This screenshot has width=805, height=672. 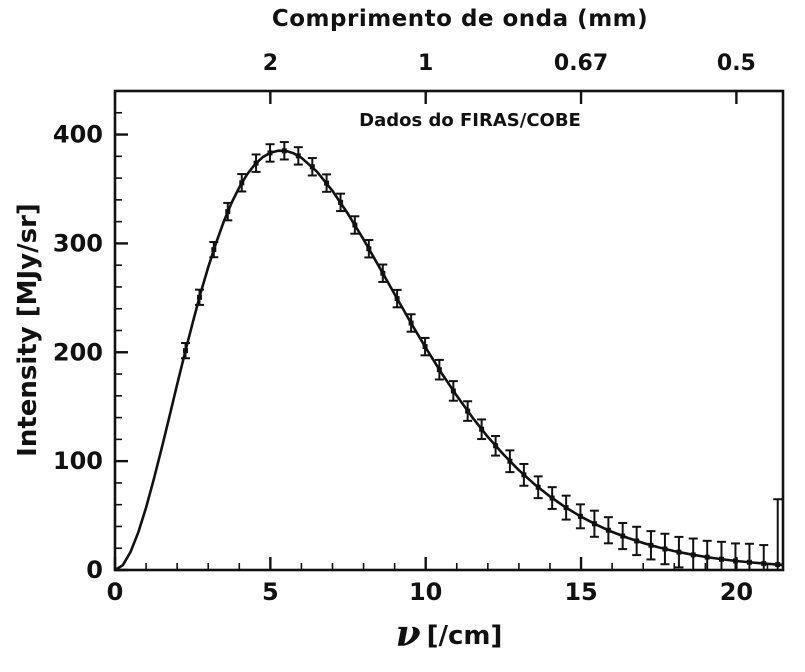 What do you see at coordinates (78, 461) in the screenshot?
I see `svg-text: 100` at bounding box center [78, 461].